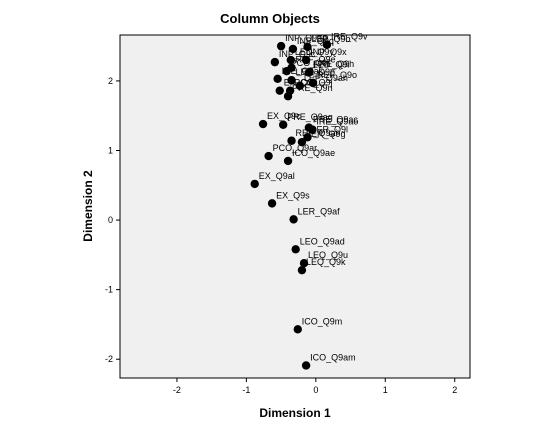  I want to click on point-label: INP_Q9c, so click(297, 54).